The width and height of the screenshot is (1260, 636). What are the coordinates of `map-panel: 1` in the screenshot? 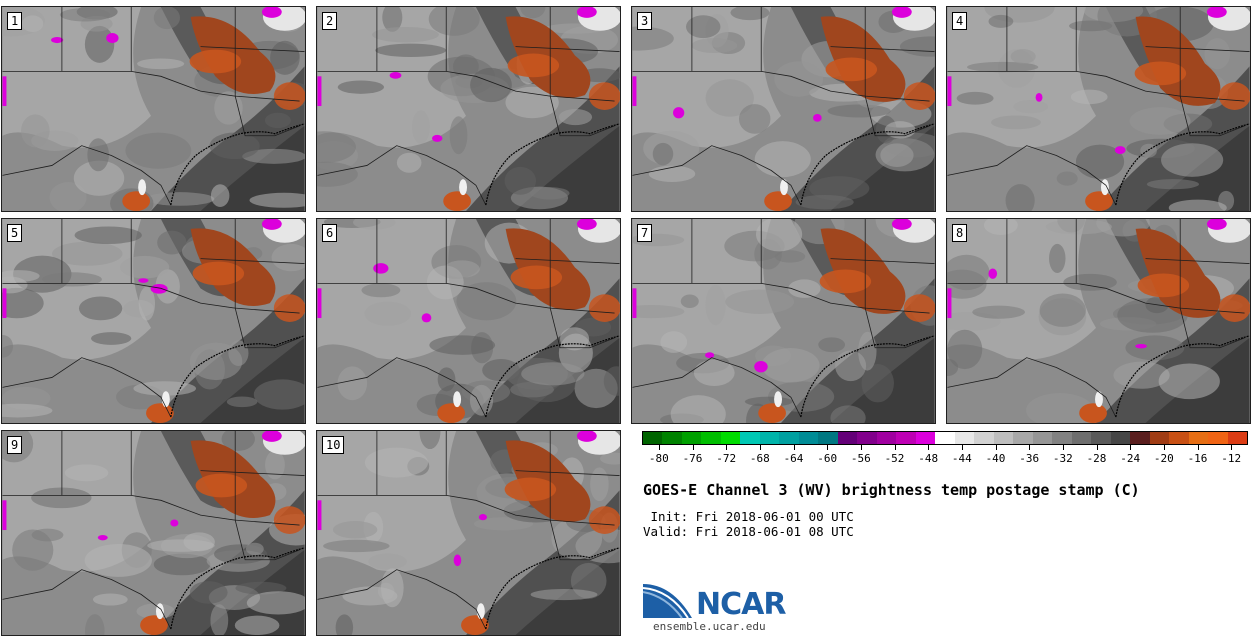 It's located at (153, 109).